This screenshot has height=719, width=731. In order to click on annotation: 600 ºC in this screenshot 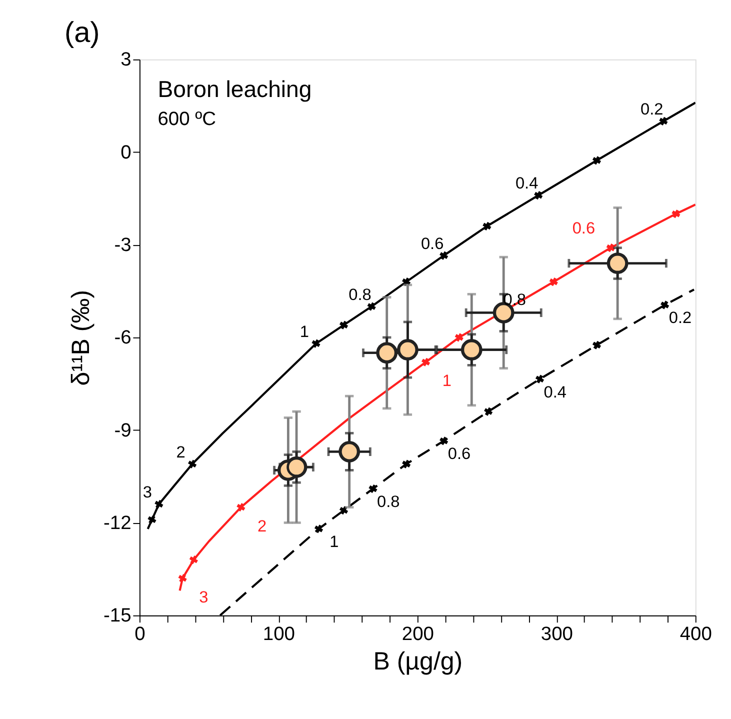, I will do `click(187, 119)`.